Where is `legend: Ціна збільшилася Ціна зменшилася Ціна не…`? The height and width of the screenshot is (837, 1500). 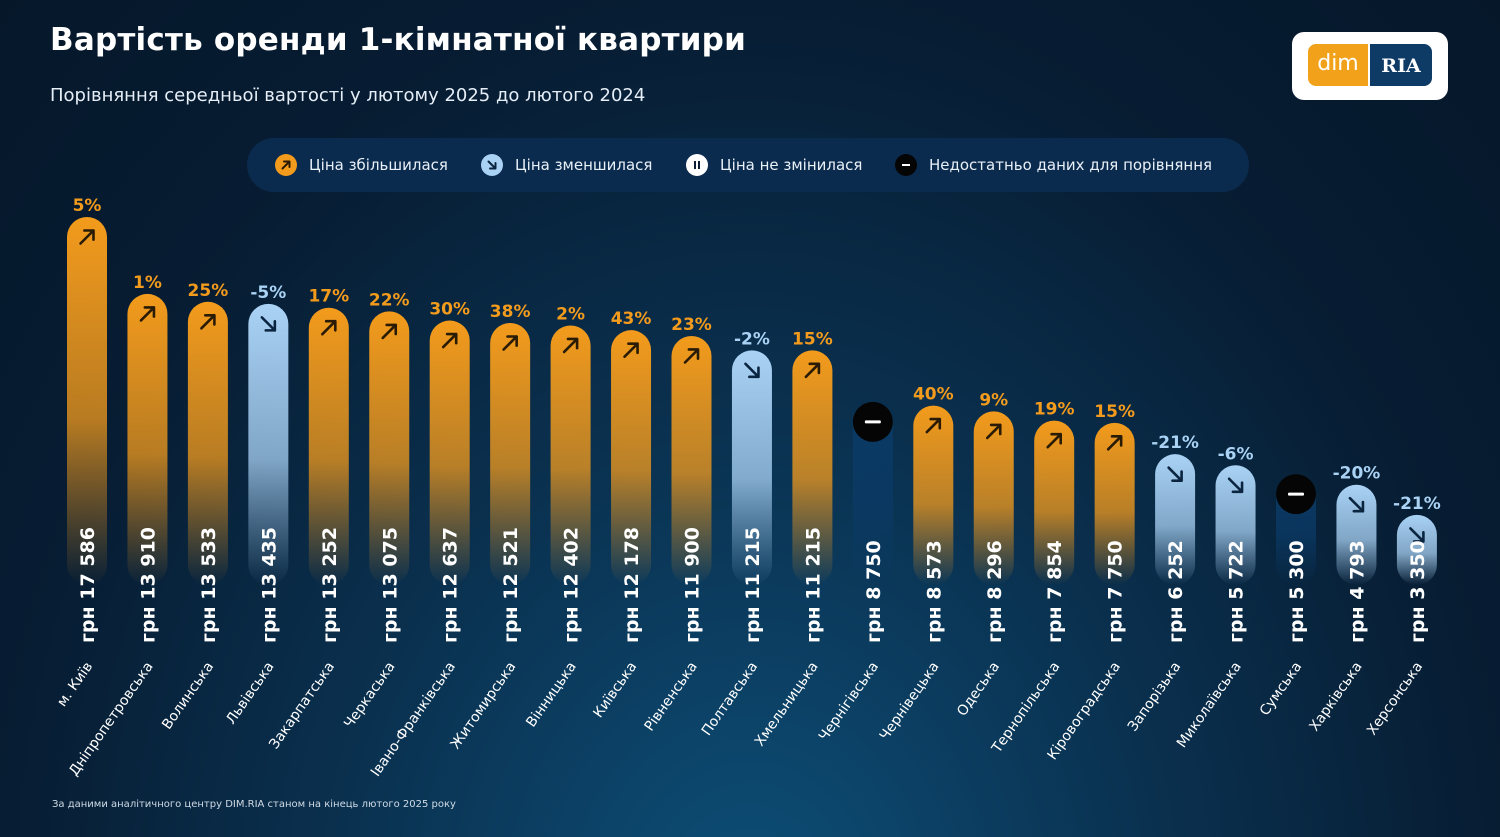 legend: Ціна збільшилася Ціна зменшилася Ціна не… is located at coordinates (748, 165).